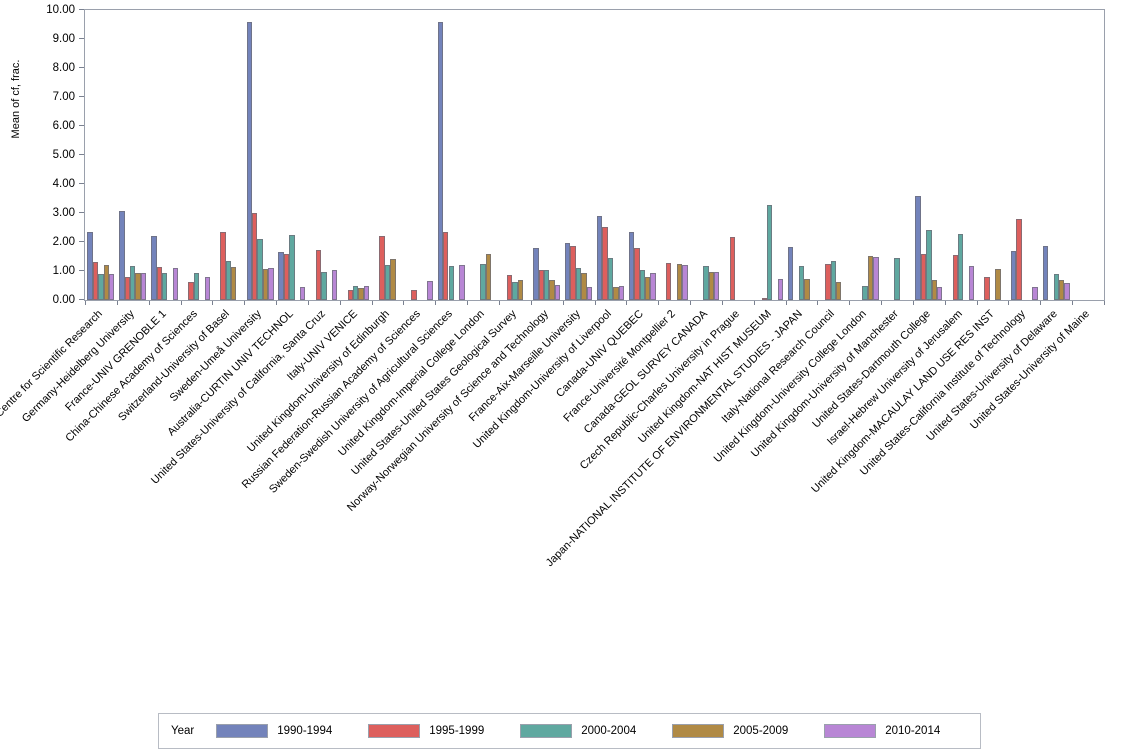  What do you see at coordinates (730, 731) in the screenshot?
I see `legend-item: 2005-2009` at bounding box center [730, 731].